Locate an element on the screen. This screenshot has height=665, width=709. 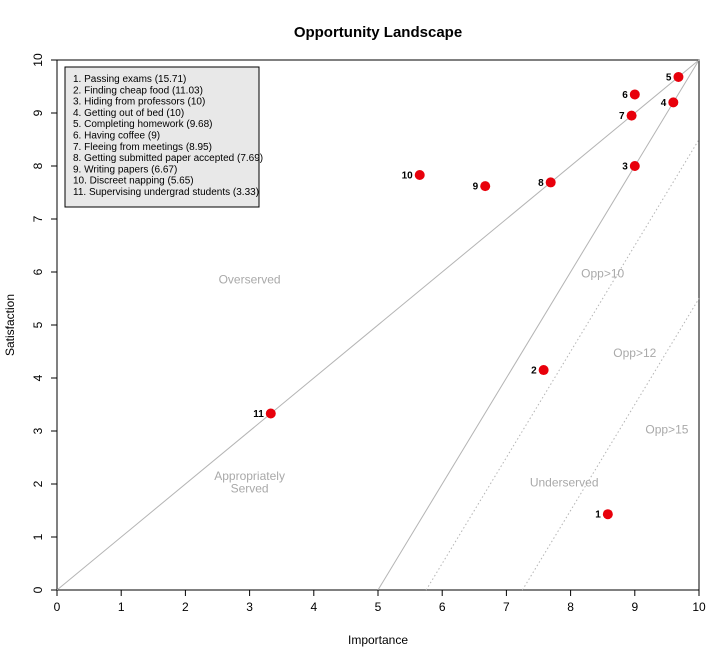
region-label: Underserved is located at coordinates (564, 483).